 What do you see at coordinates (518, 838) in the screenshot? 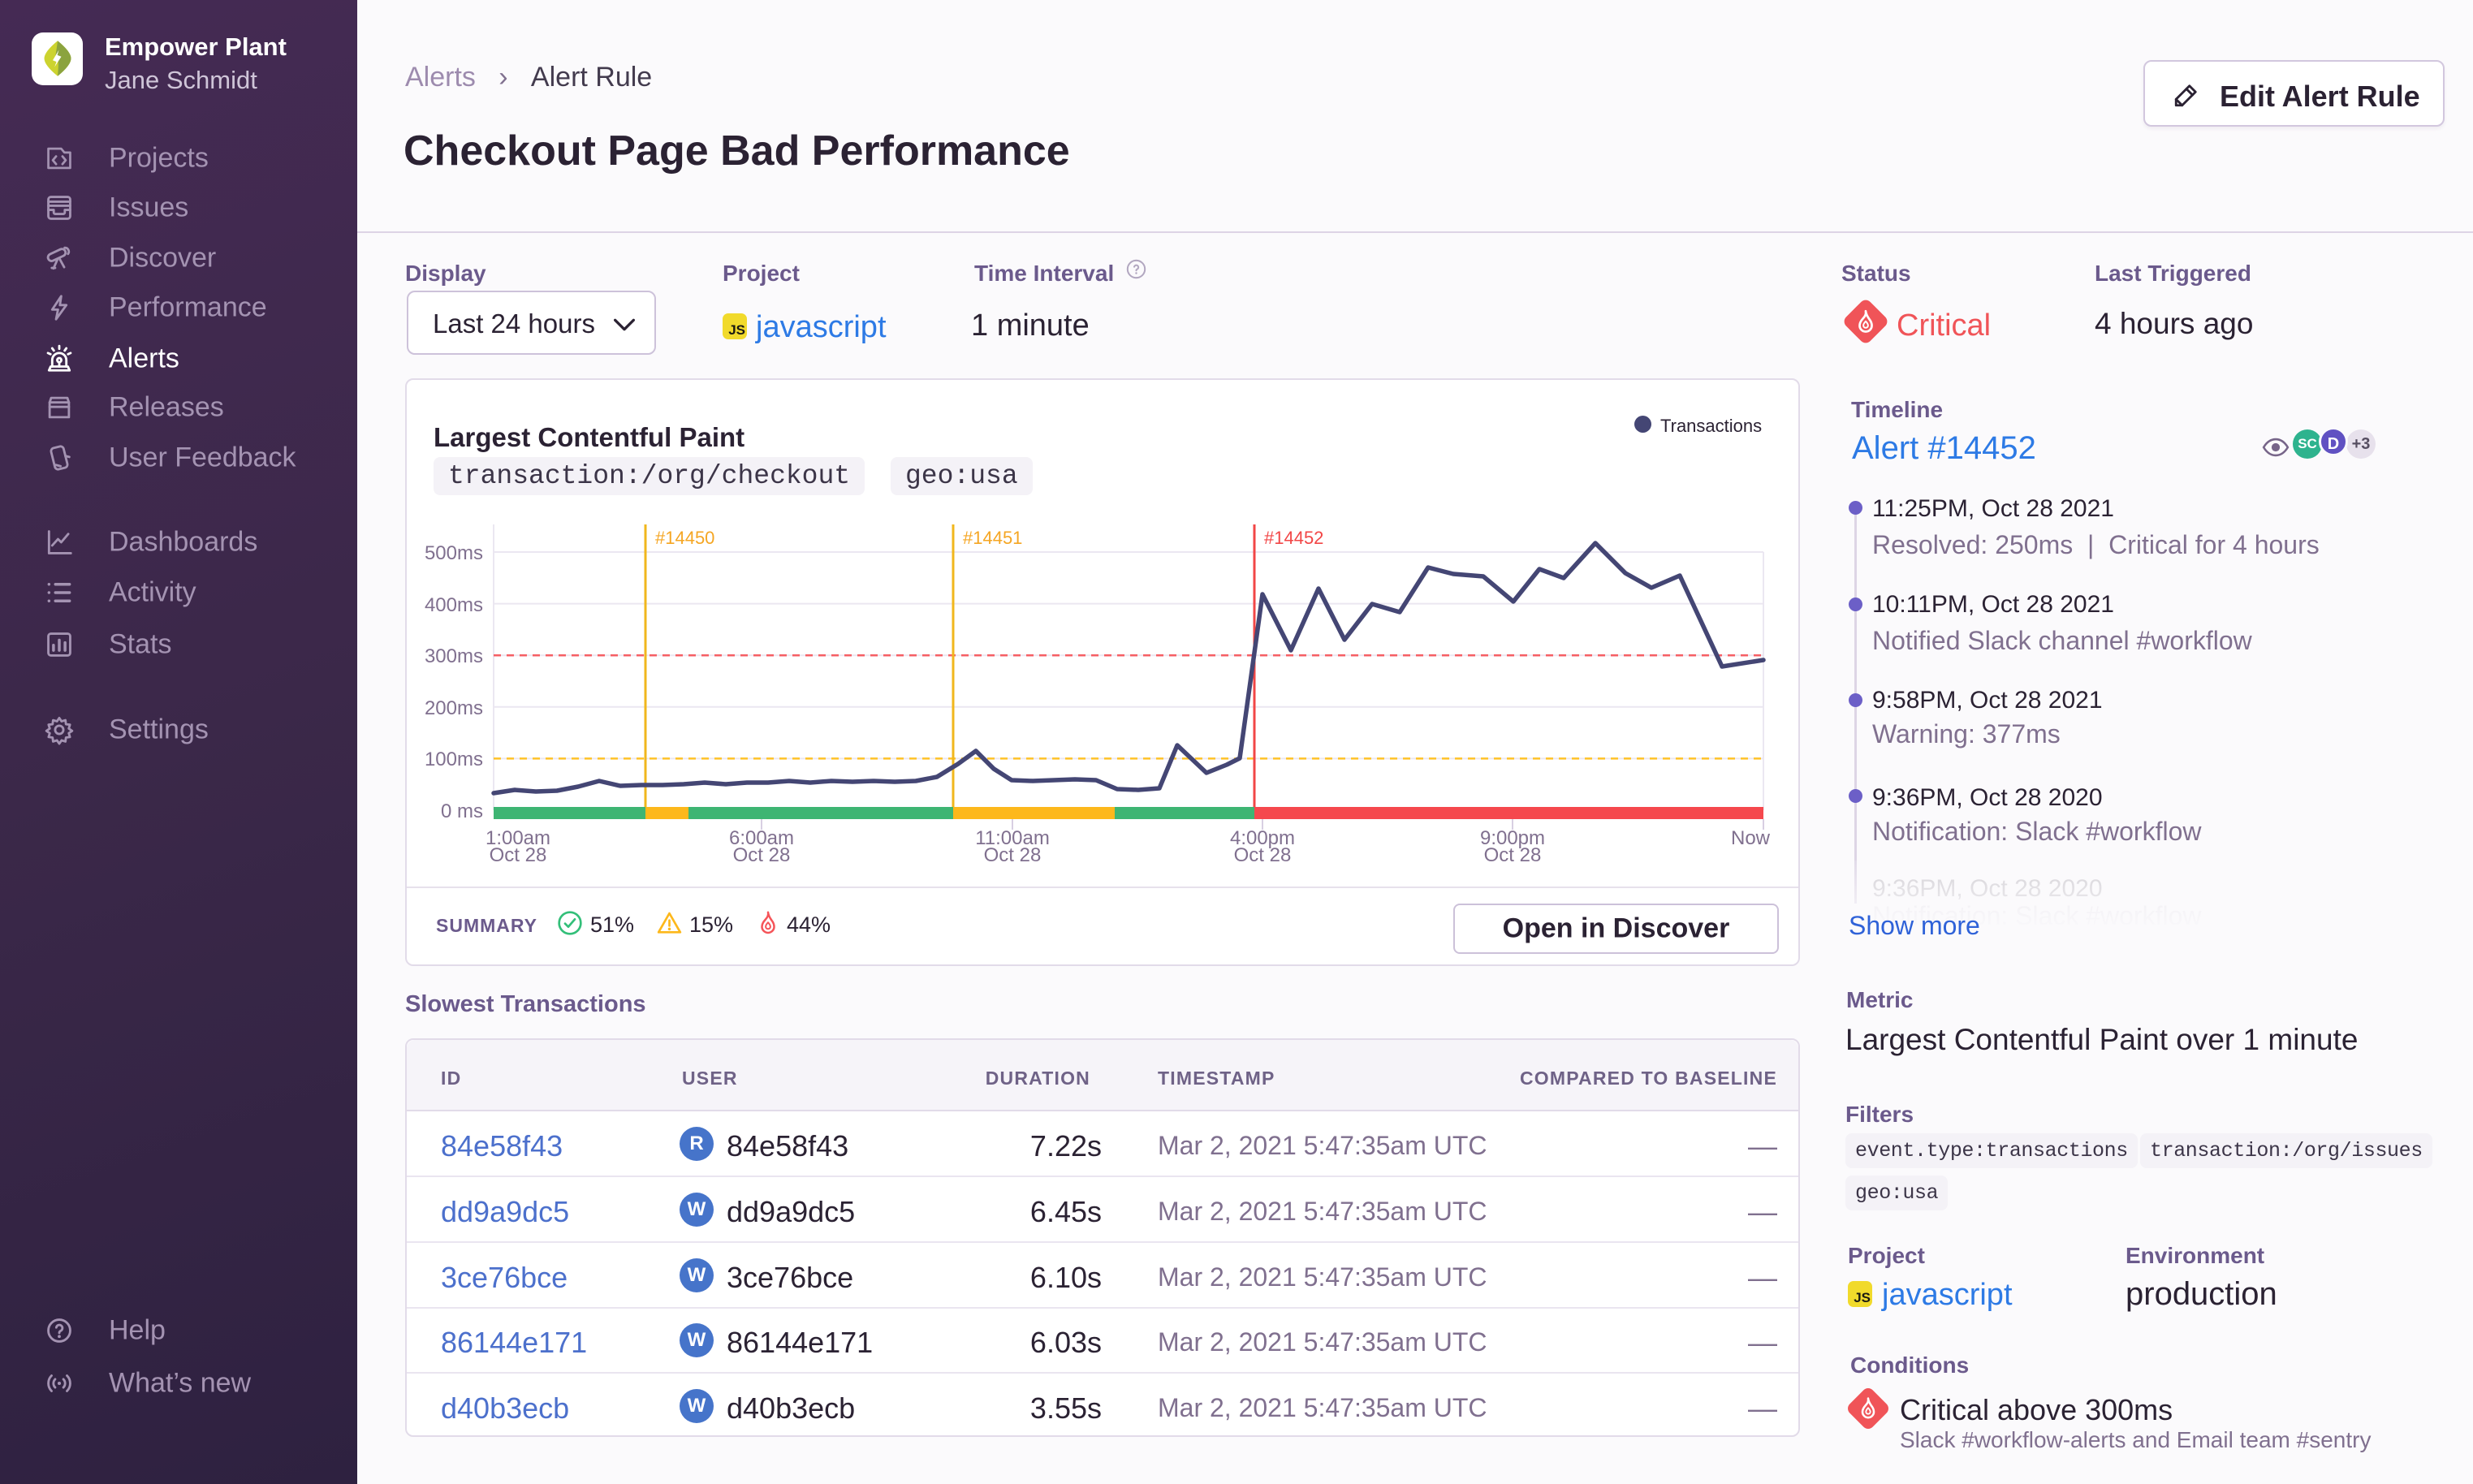
I see `svg-text: 1:00am` at bounding box center [518, 838].